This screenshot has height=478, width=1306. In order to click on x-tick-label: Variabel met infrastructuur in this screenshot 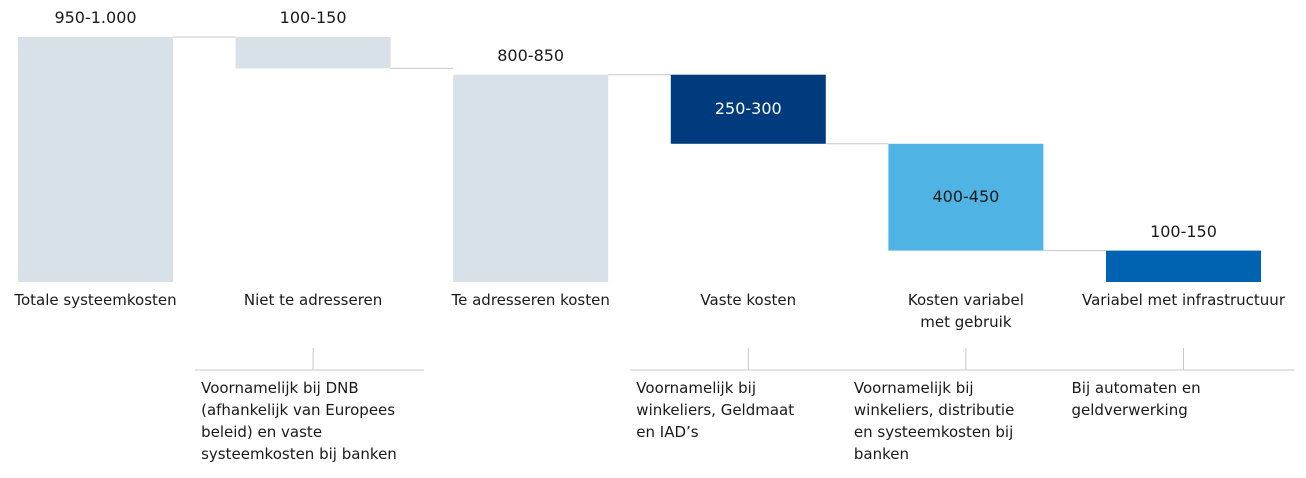, I will do `click(1183, 300)`.